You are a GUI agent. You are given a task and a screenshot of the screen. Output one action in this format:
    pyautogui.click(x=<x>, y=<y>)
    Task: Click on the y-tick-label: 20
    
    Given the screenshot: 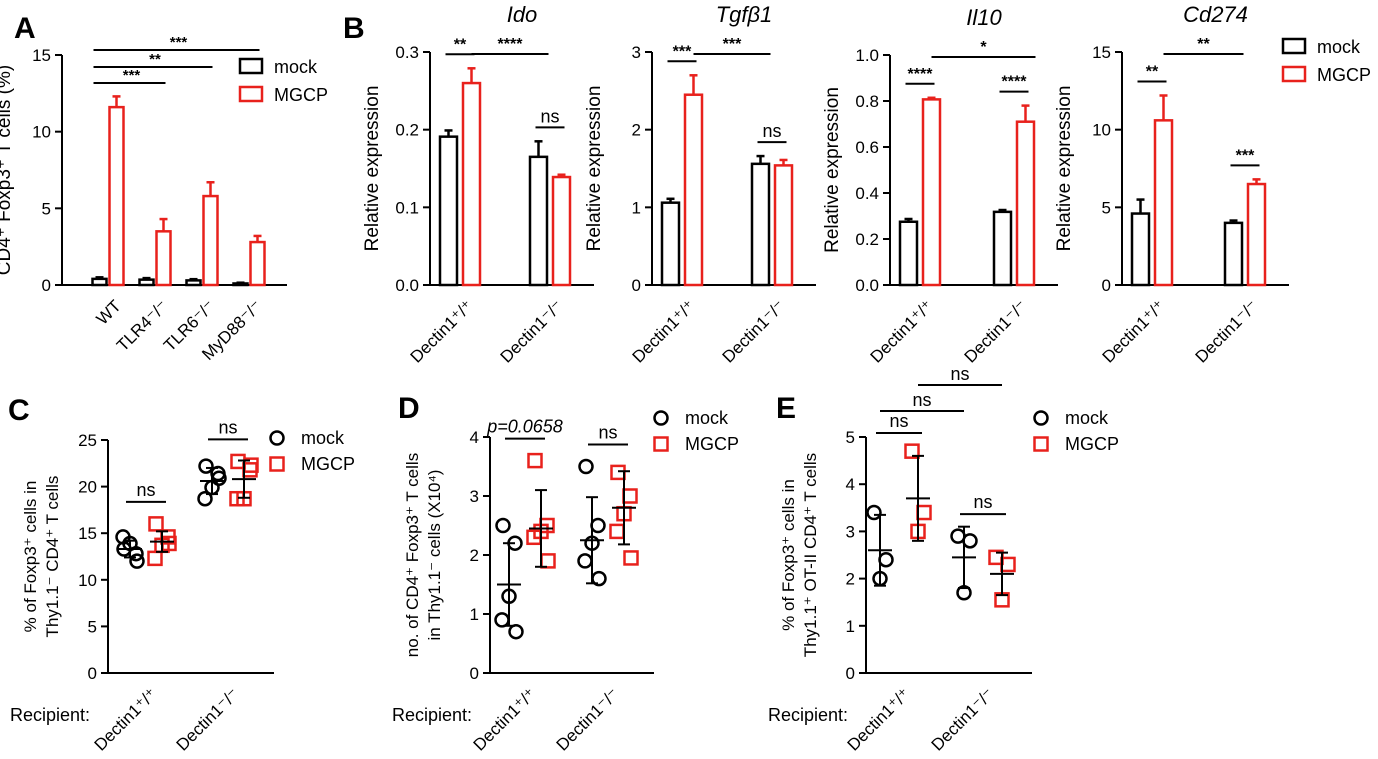 What is the action you would take?
    pyautogui.click(x=87, y=487)
    